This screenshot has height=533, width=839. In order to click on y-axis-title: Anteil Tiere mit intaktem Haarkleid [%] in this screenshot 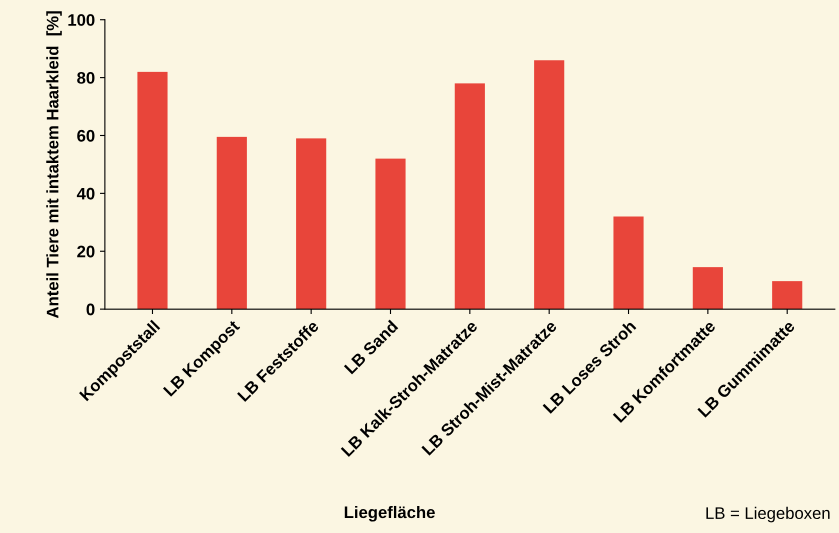, I will do `click(54, 164)`.